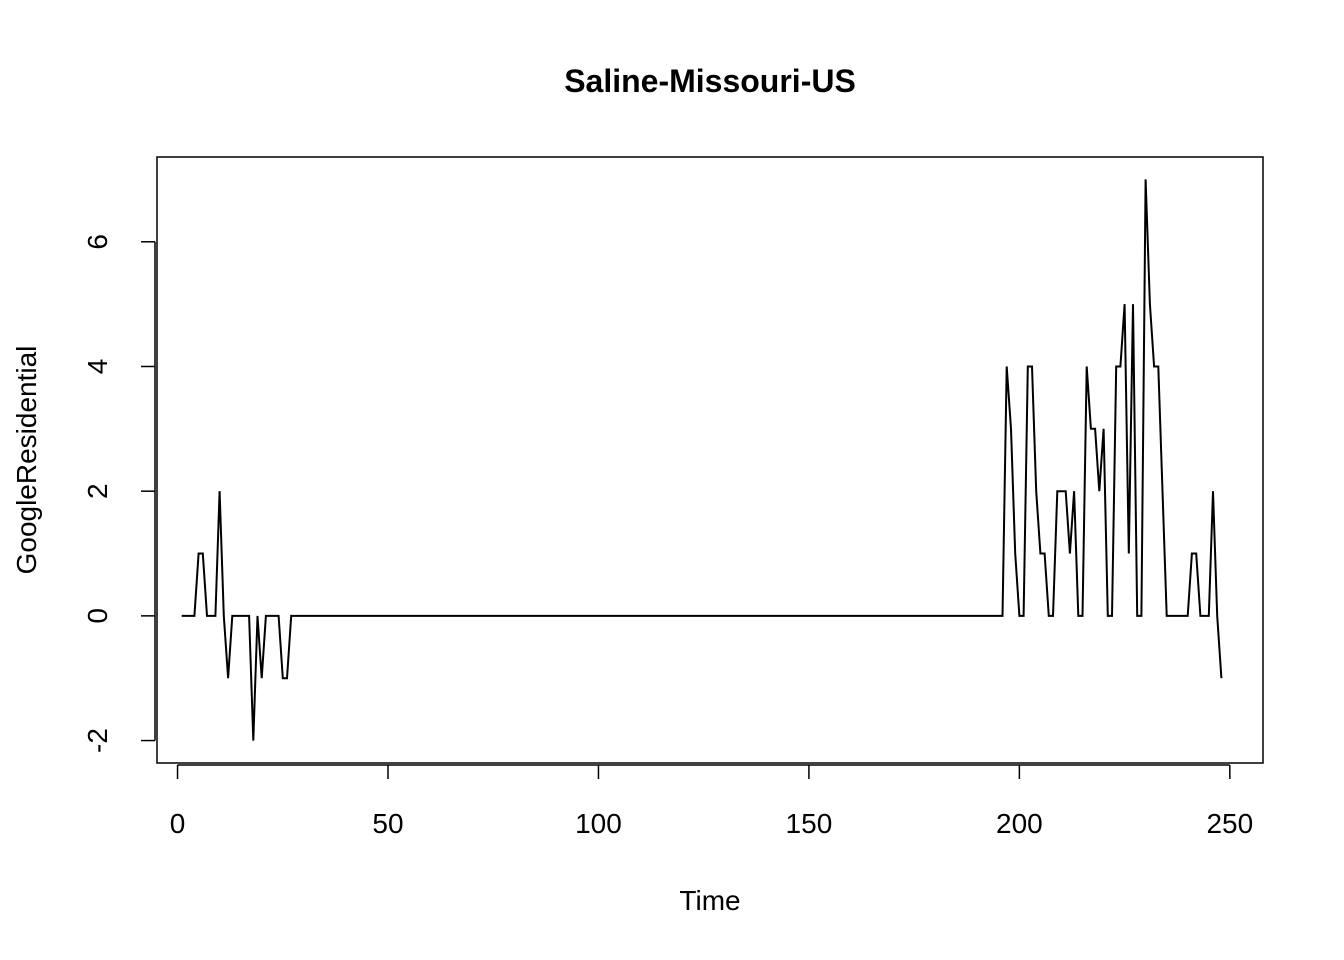 Image resolution: width=1344 pixels, height=960 pixels. What do you see at coordinates (598, 823) in the screenshot?
I see `x-tick-label: 100` at bounding box center [598, 823].